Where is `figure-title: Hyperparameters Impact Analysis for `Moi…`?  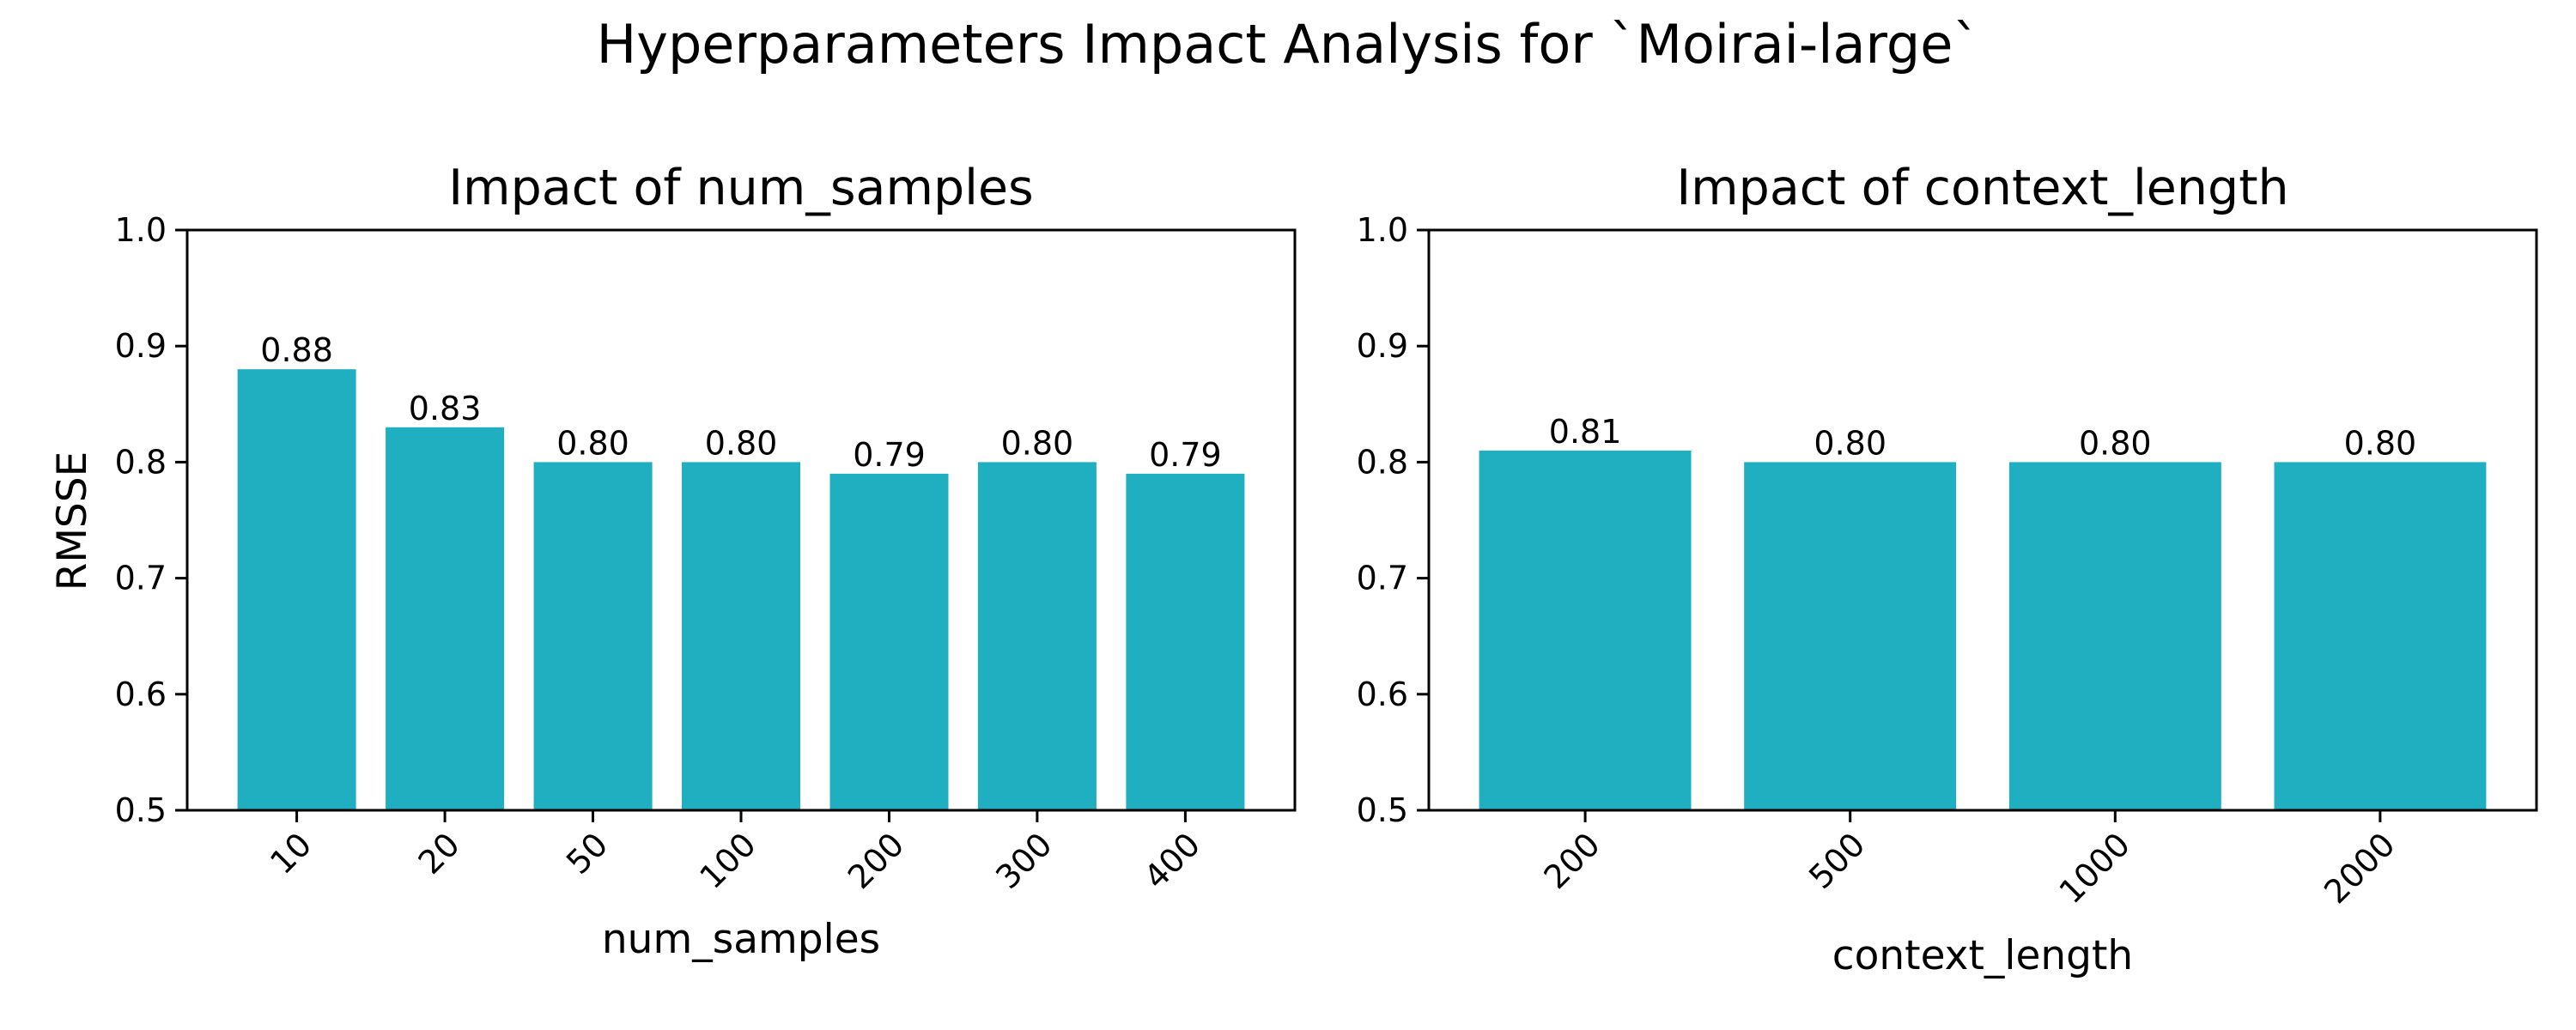
figure-title: Hyperparameters Impact Analysis for `Moi… is located at coordinates (1288, 44).